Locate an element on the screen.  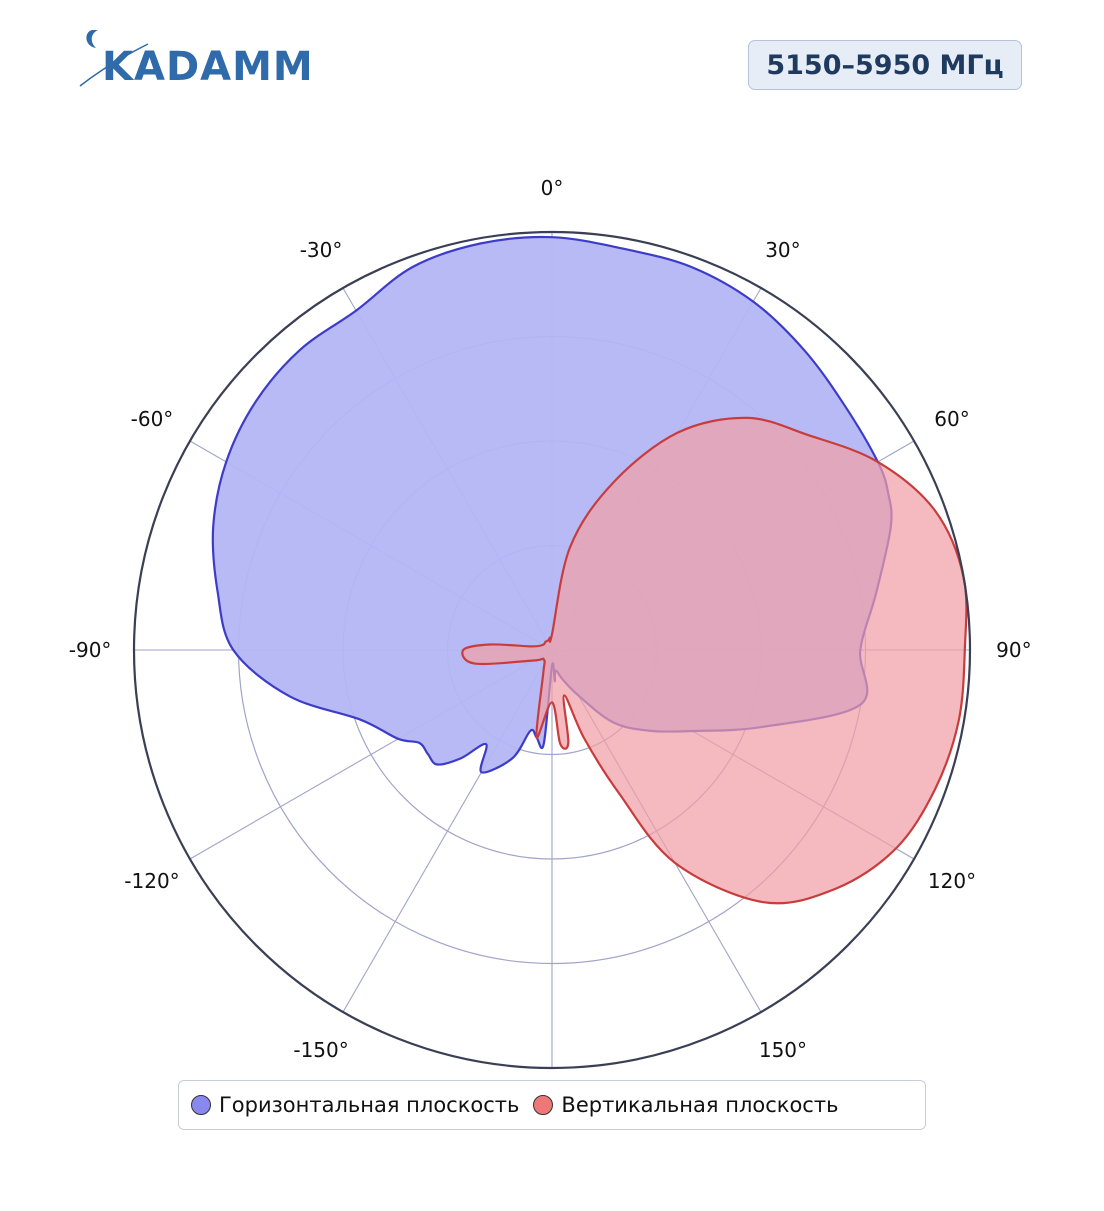
angle-tick-label: -150° is located at coordinates (320, 1050).